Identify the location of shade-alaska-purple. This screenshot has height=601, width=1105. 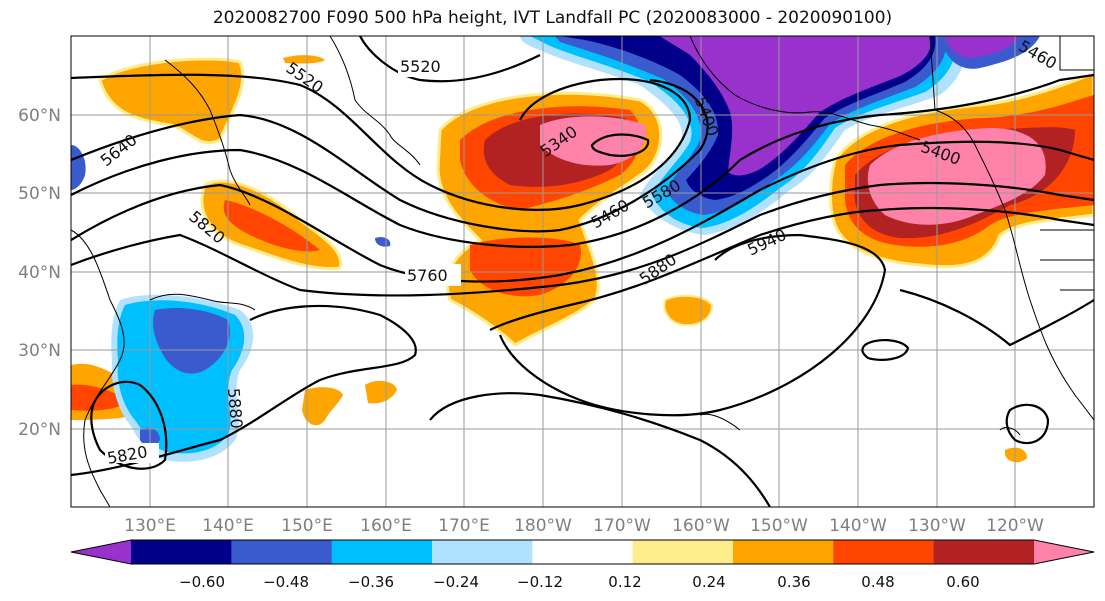
(795, 106).